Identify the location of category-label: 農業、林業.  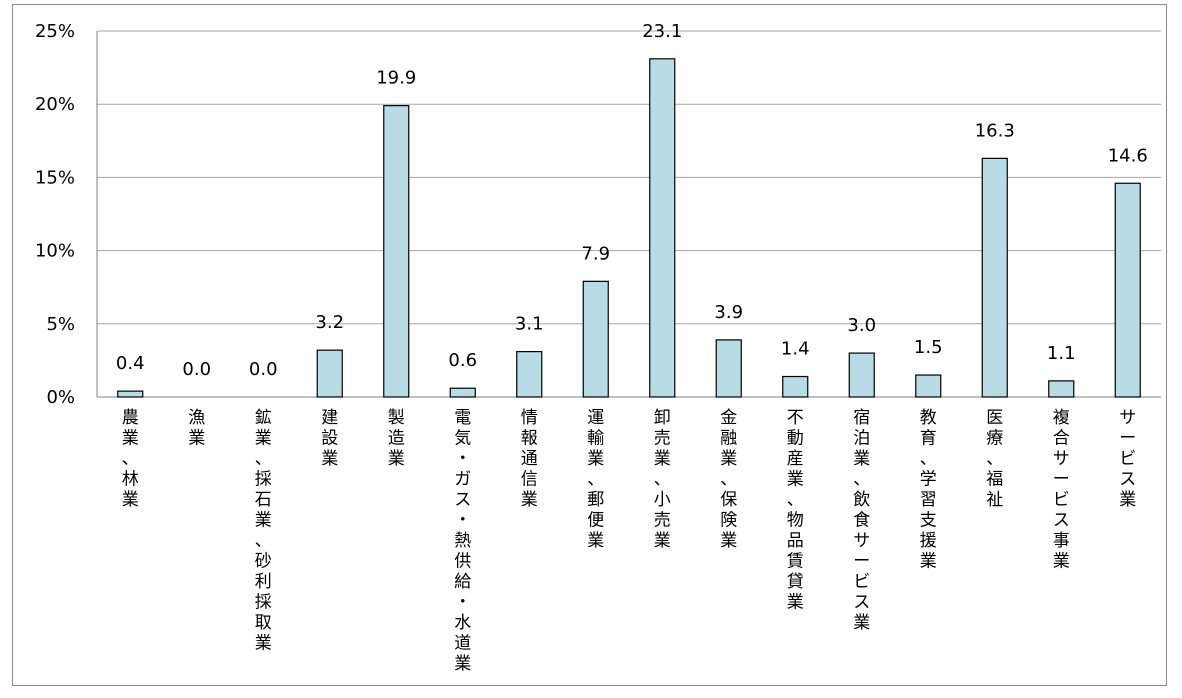
(130, 459).